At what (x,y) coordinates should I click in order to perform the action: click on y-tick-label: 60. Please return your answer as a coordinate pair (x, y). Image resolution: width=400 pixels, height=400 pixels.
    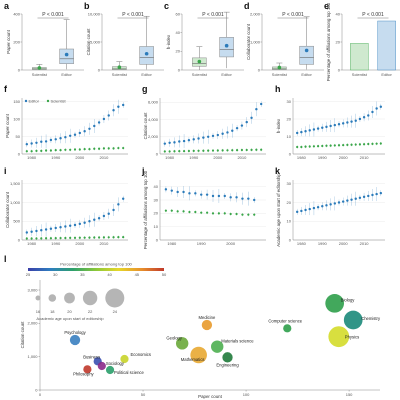
    Looking at the image, I should click on (178, 13).